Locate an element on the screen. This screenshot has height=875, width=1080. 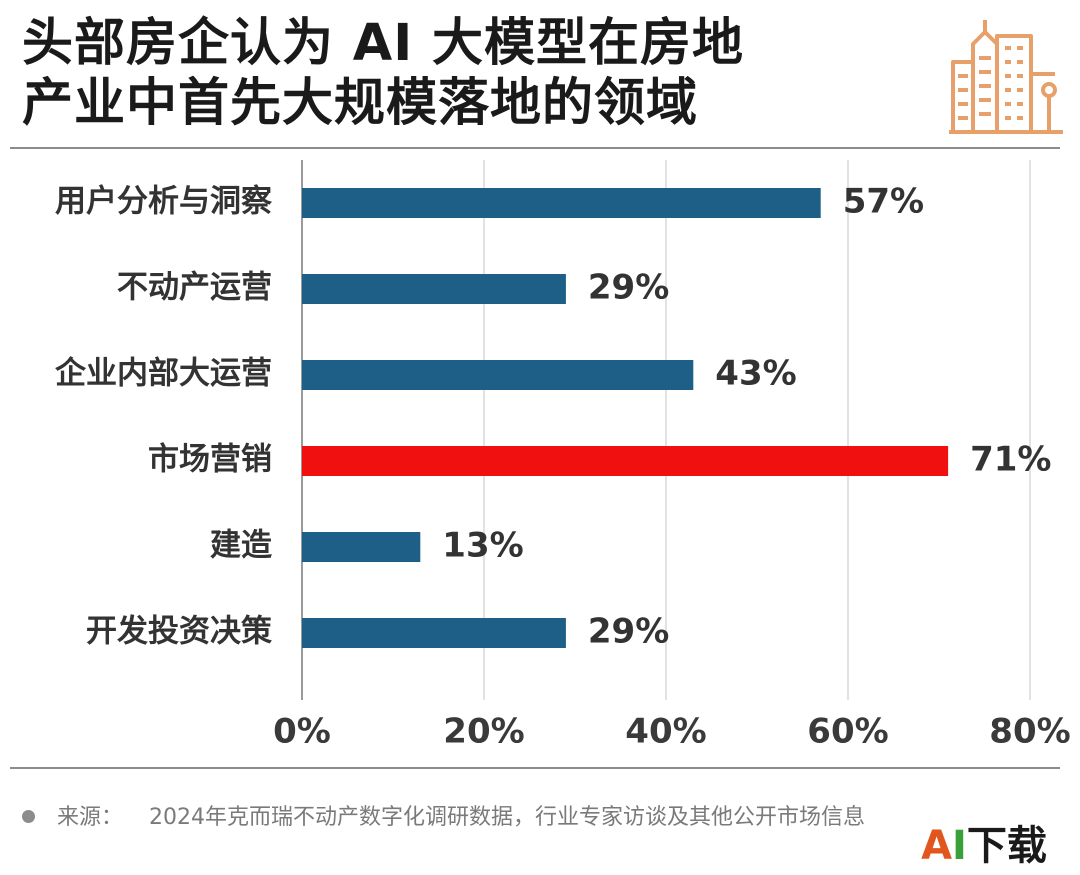
x-tick-label: 0% is located at coordinates (302, 732).